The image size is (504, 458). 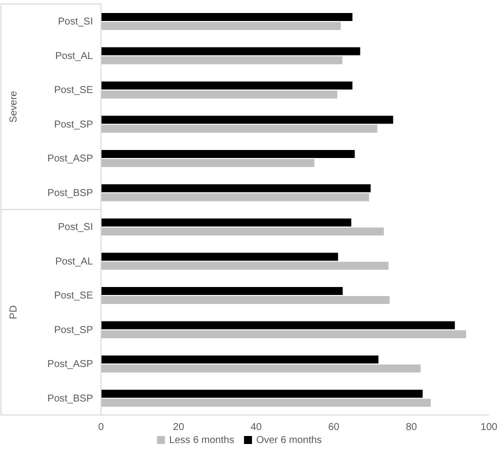 I want to click on x-tick-label: 20, so click(x=179, y=428).